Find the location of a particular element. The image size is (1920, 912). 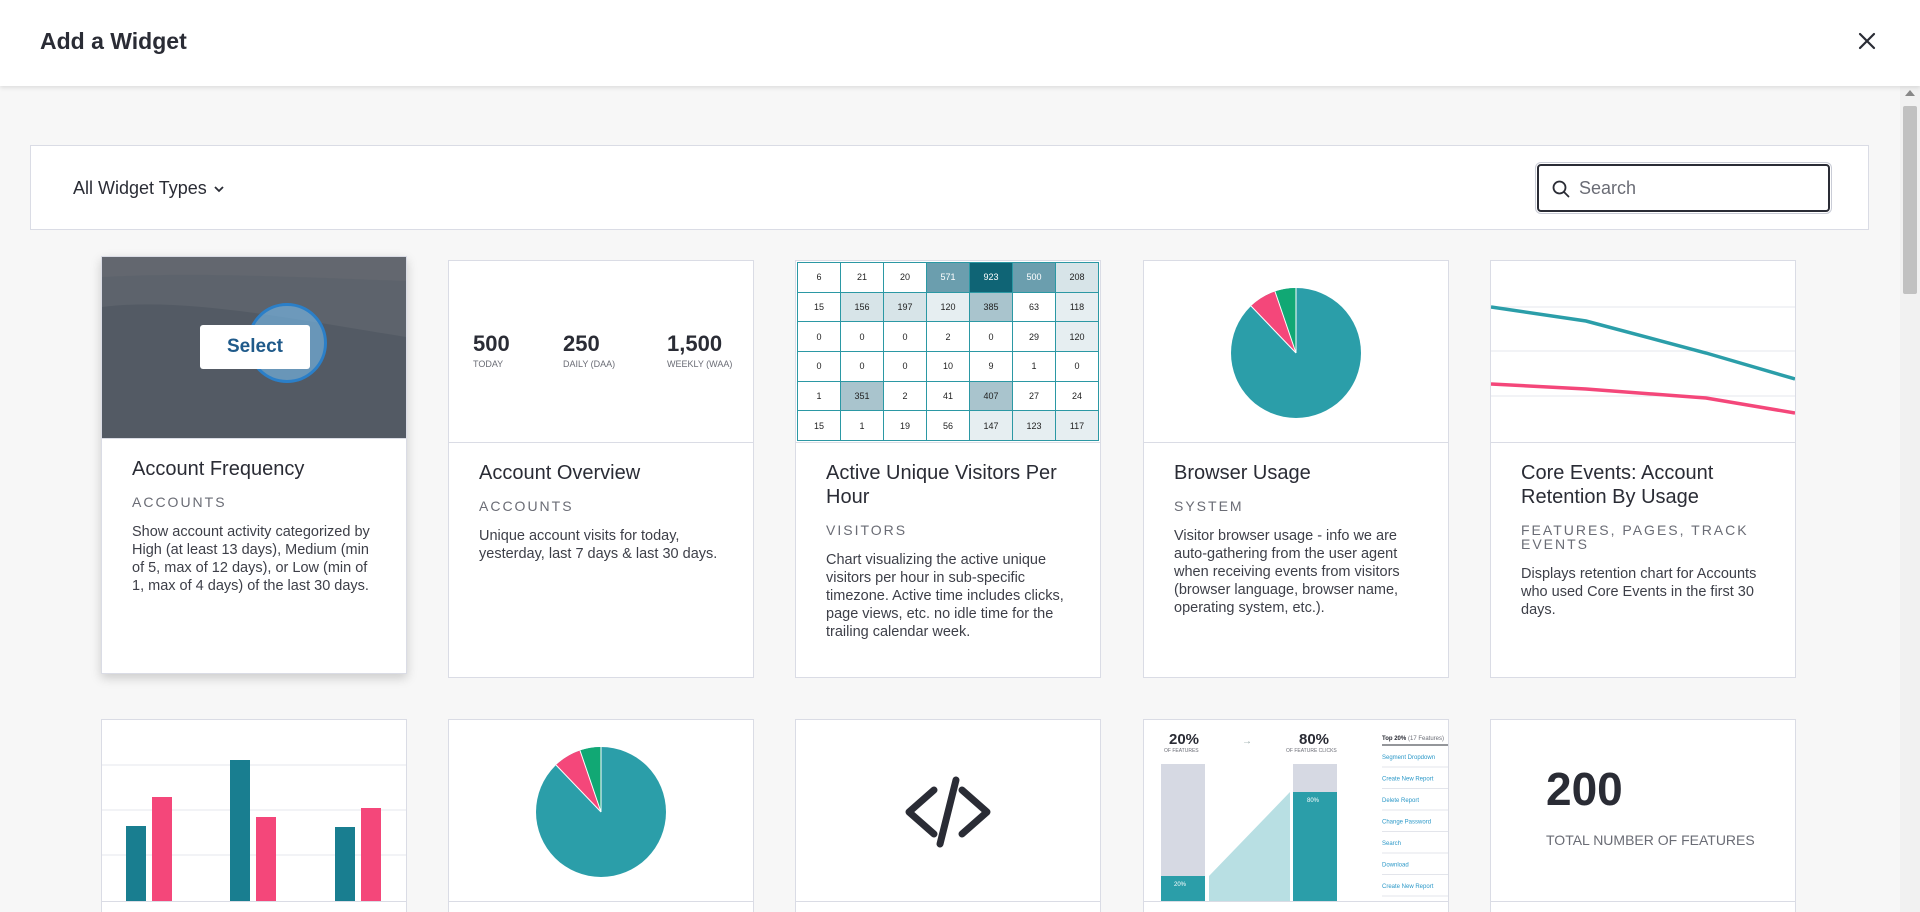

heatmap-cell: 2 is located at coordinates (948, 337).